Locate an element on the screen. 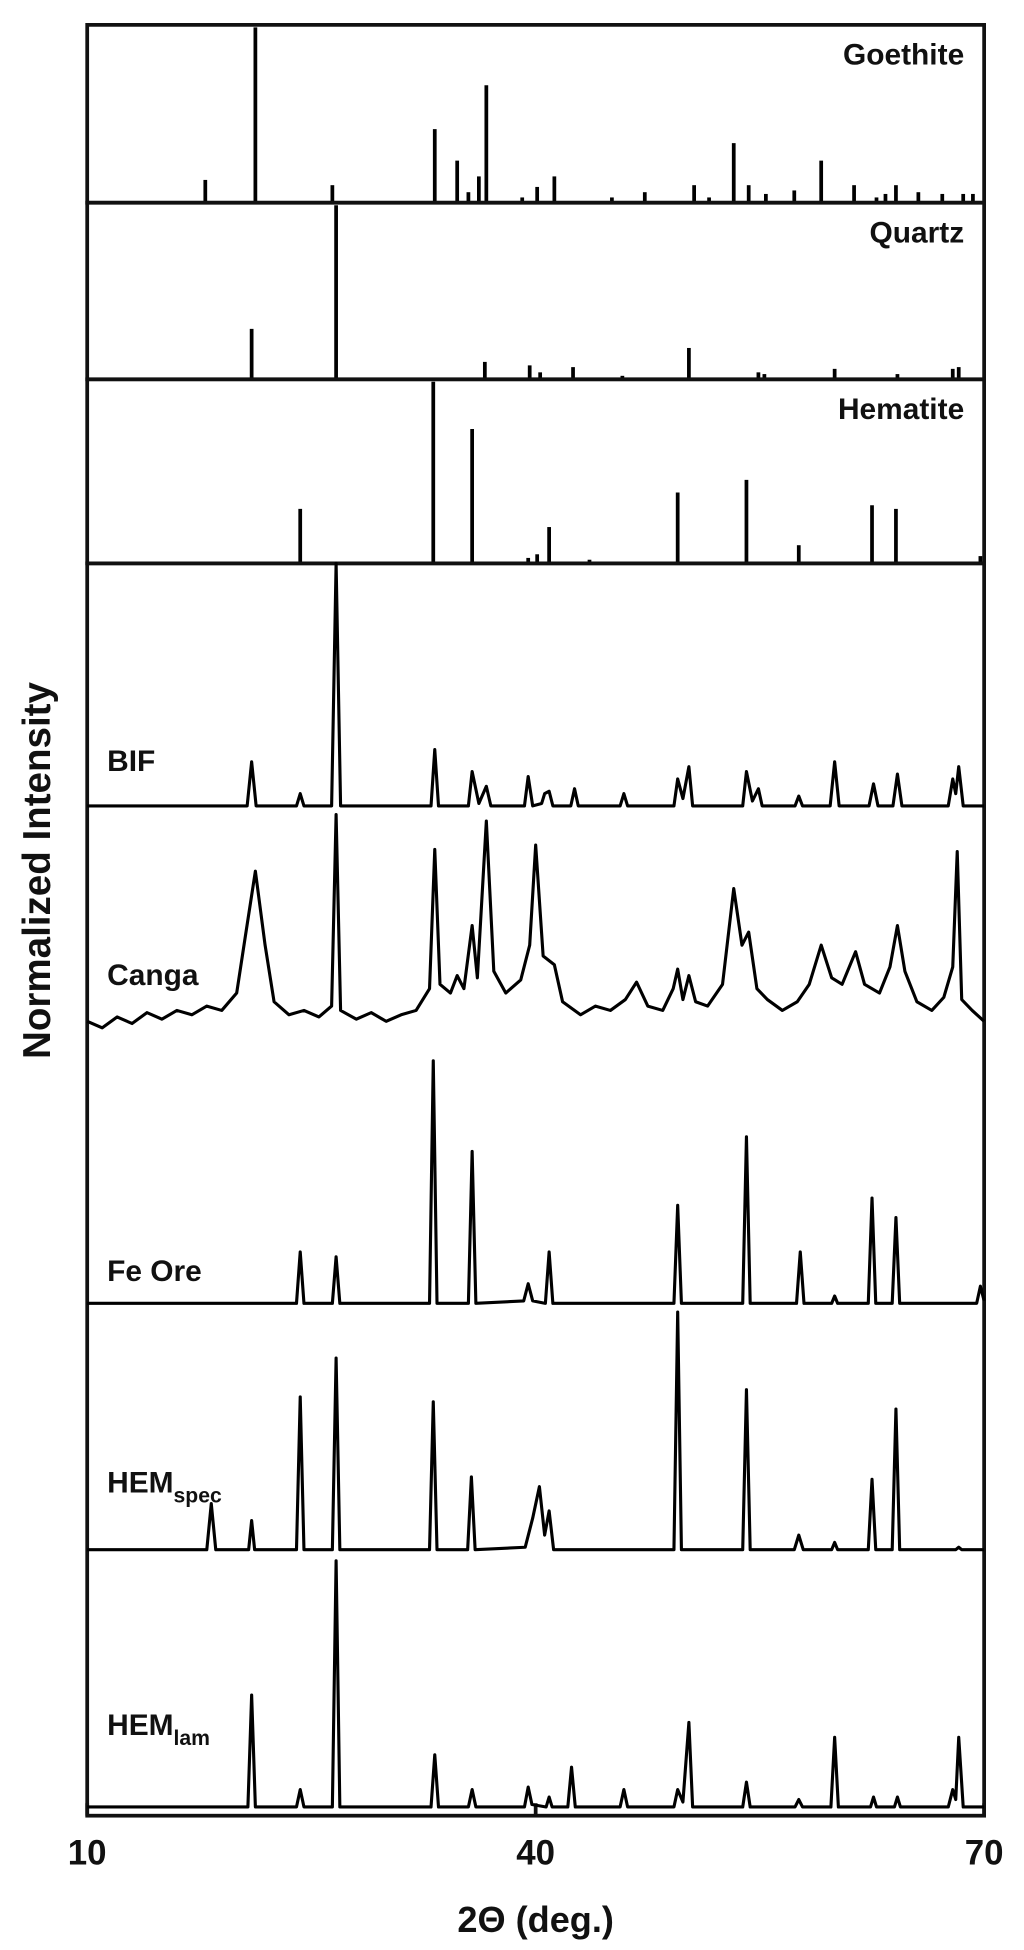  series-label: Fe Ore is located at coordinates (154, 1271).